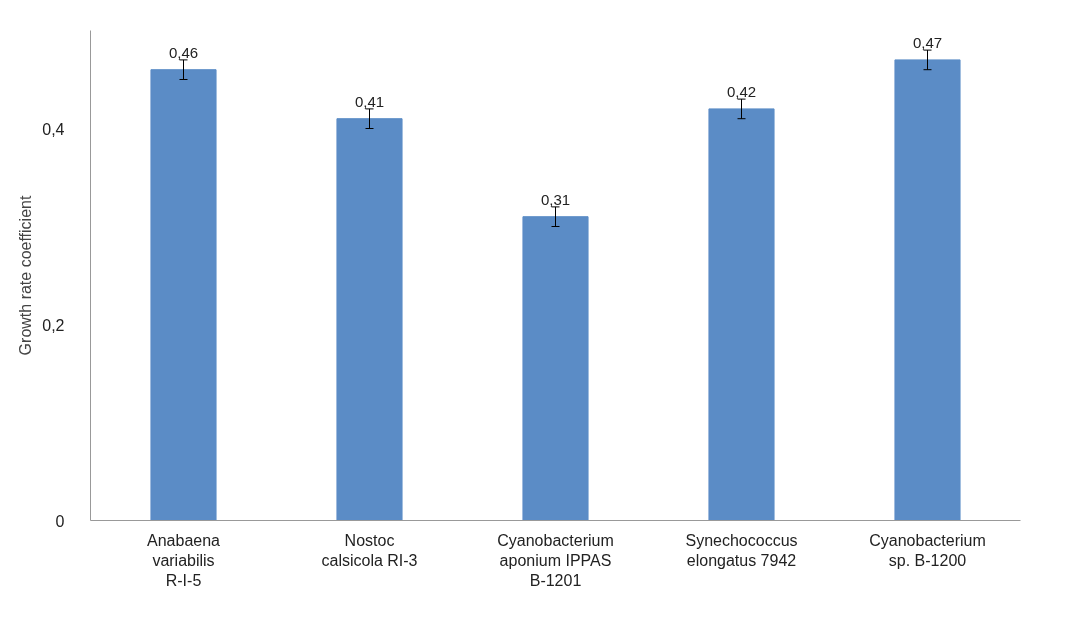 This screenshot has height=639, width=1072. Describe the element at coordinates (183, 52) in the screenshot. I see `data-label: 0,46` at that location.